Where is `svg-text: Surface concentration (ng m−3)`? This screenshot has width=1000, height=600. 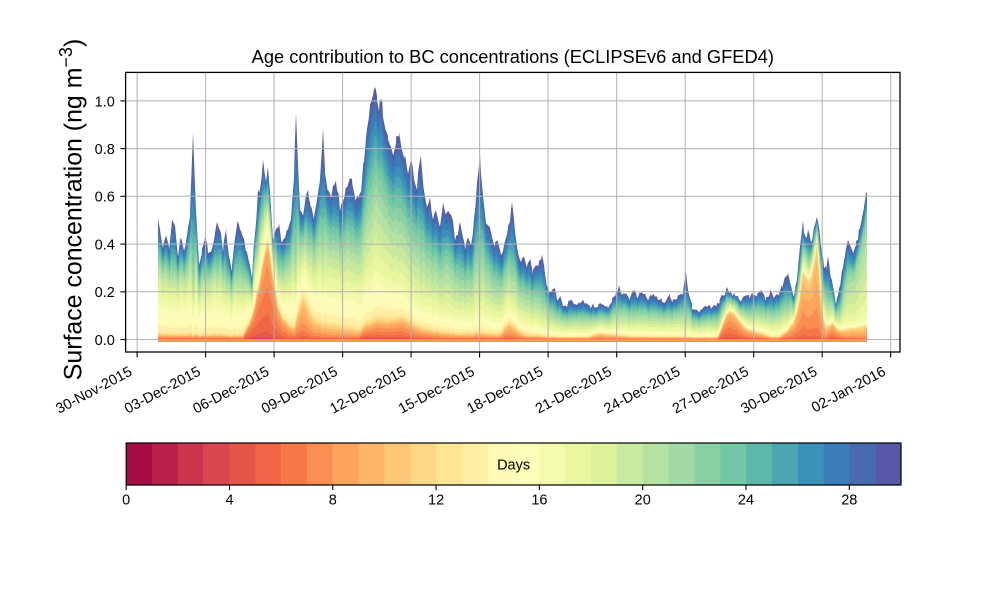 svg-text: Surface concentration (ng m−3) is located at coordinates (72, 210).